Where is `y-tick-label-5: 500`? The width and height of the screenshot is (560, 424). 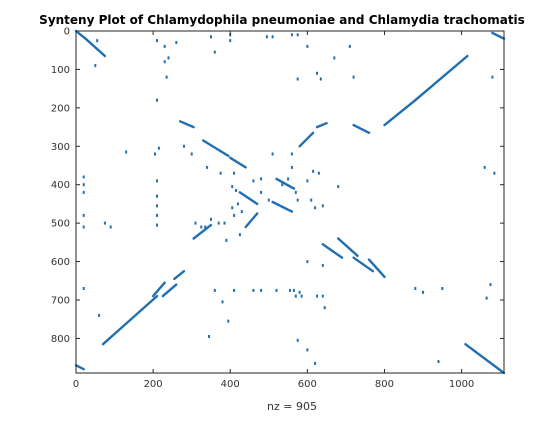
y-tick-label-5: 500 is located at coordinates (60, 224).